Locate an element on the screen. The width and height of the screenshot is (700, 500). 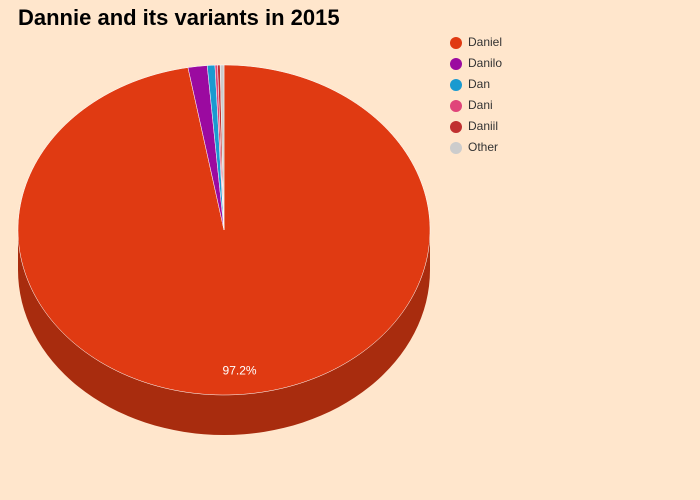
legend-label: Daniil is located at coordinates (483, 126).